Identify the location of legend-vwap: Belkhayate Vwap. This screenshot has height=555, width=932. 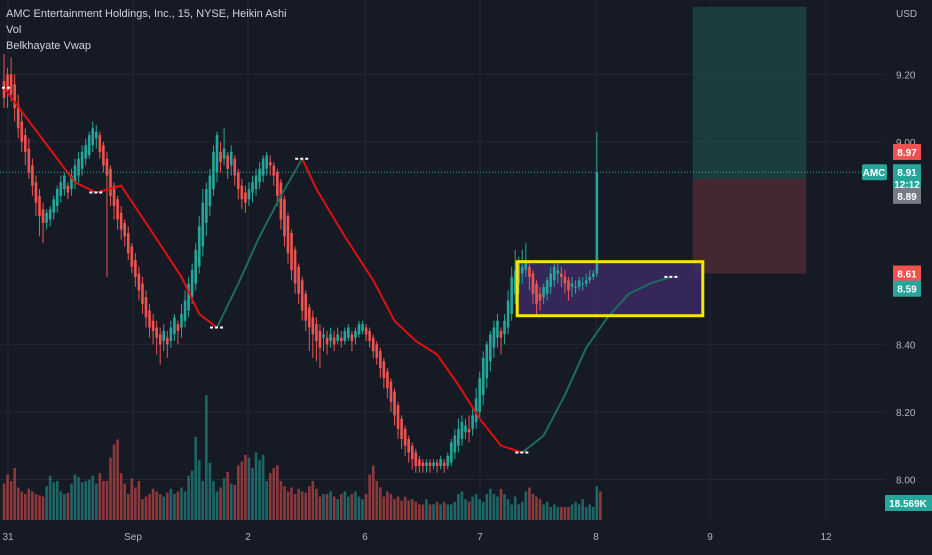
(48, 46).